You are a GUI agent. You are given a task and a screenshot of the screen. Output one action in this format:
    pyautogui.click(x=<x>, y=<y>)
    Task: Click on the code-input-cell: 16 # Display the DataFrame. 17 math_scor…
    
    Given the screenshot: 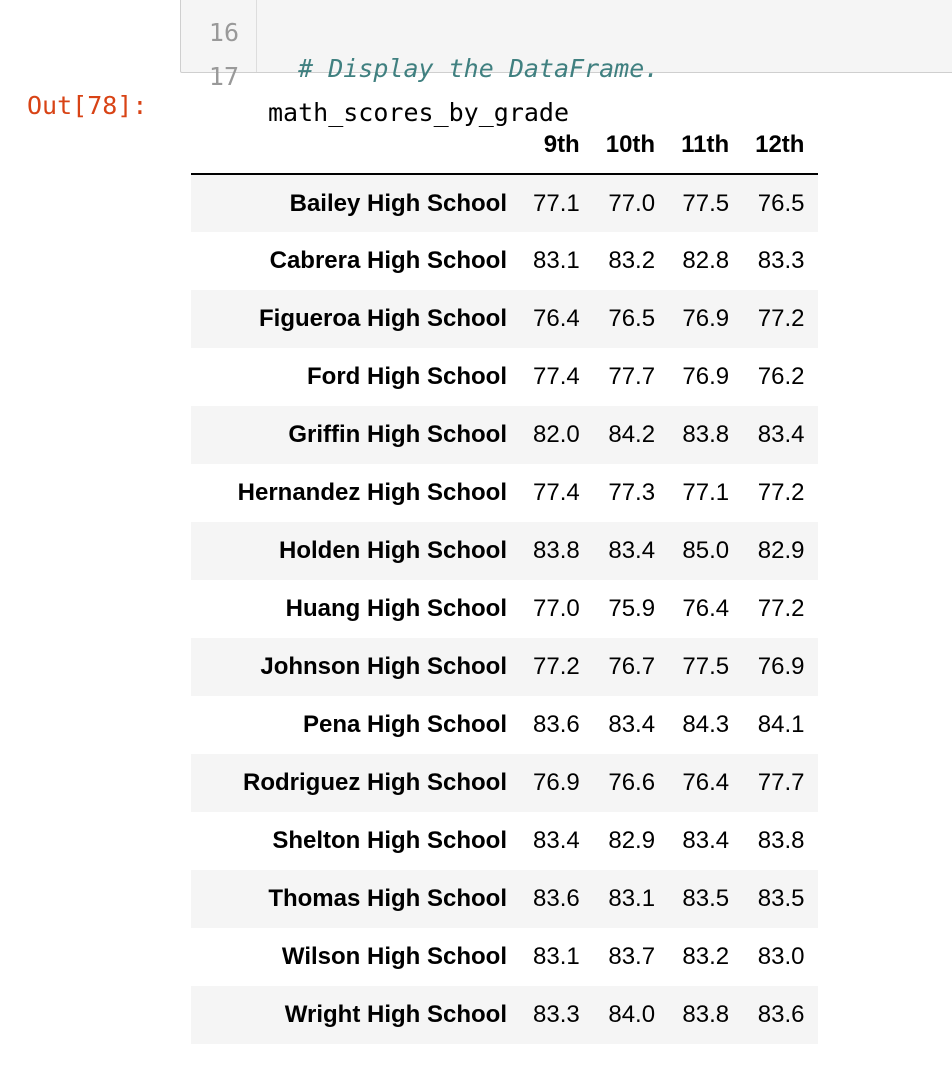 What is the action you would take?
    pyautogui.click(x=566, y=63)
    